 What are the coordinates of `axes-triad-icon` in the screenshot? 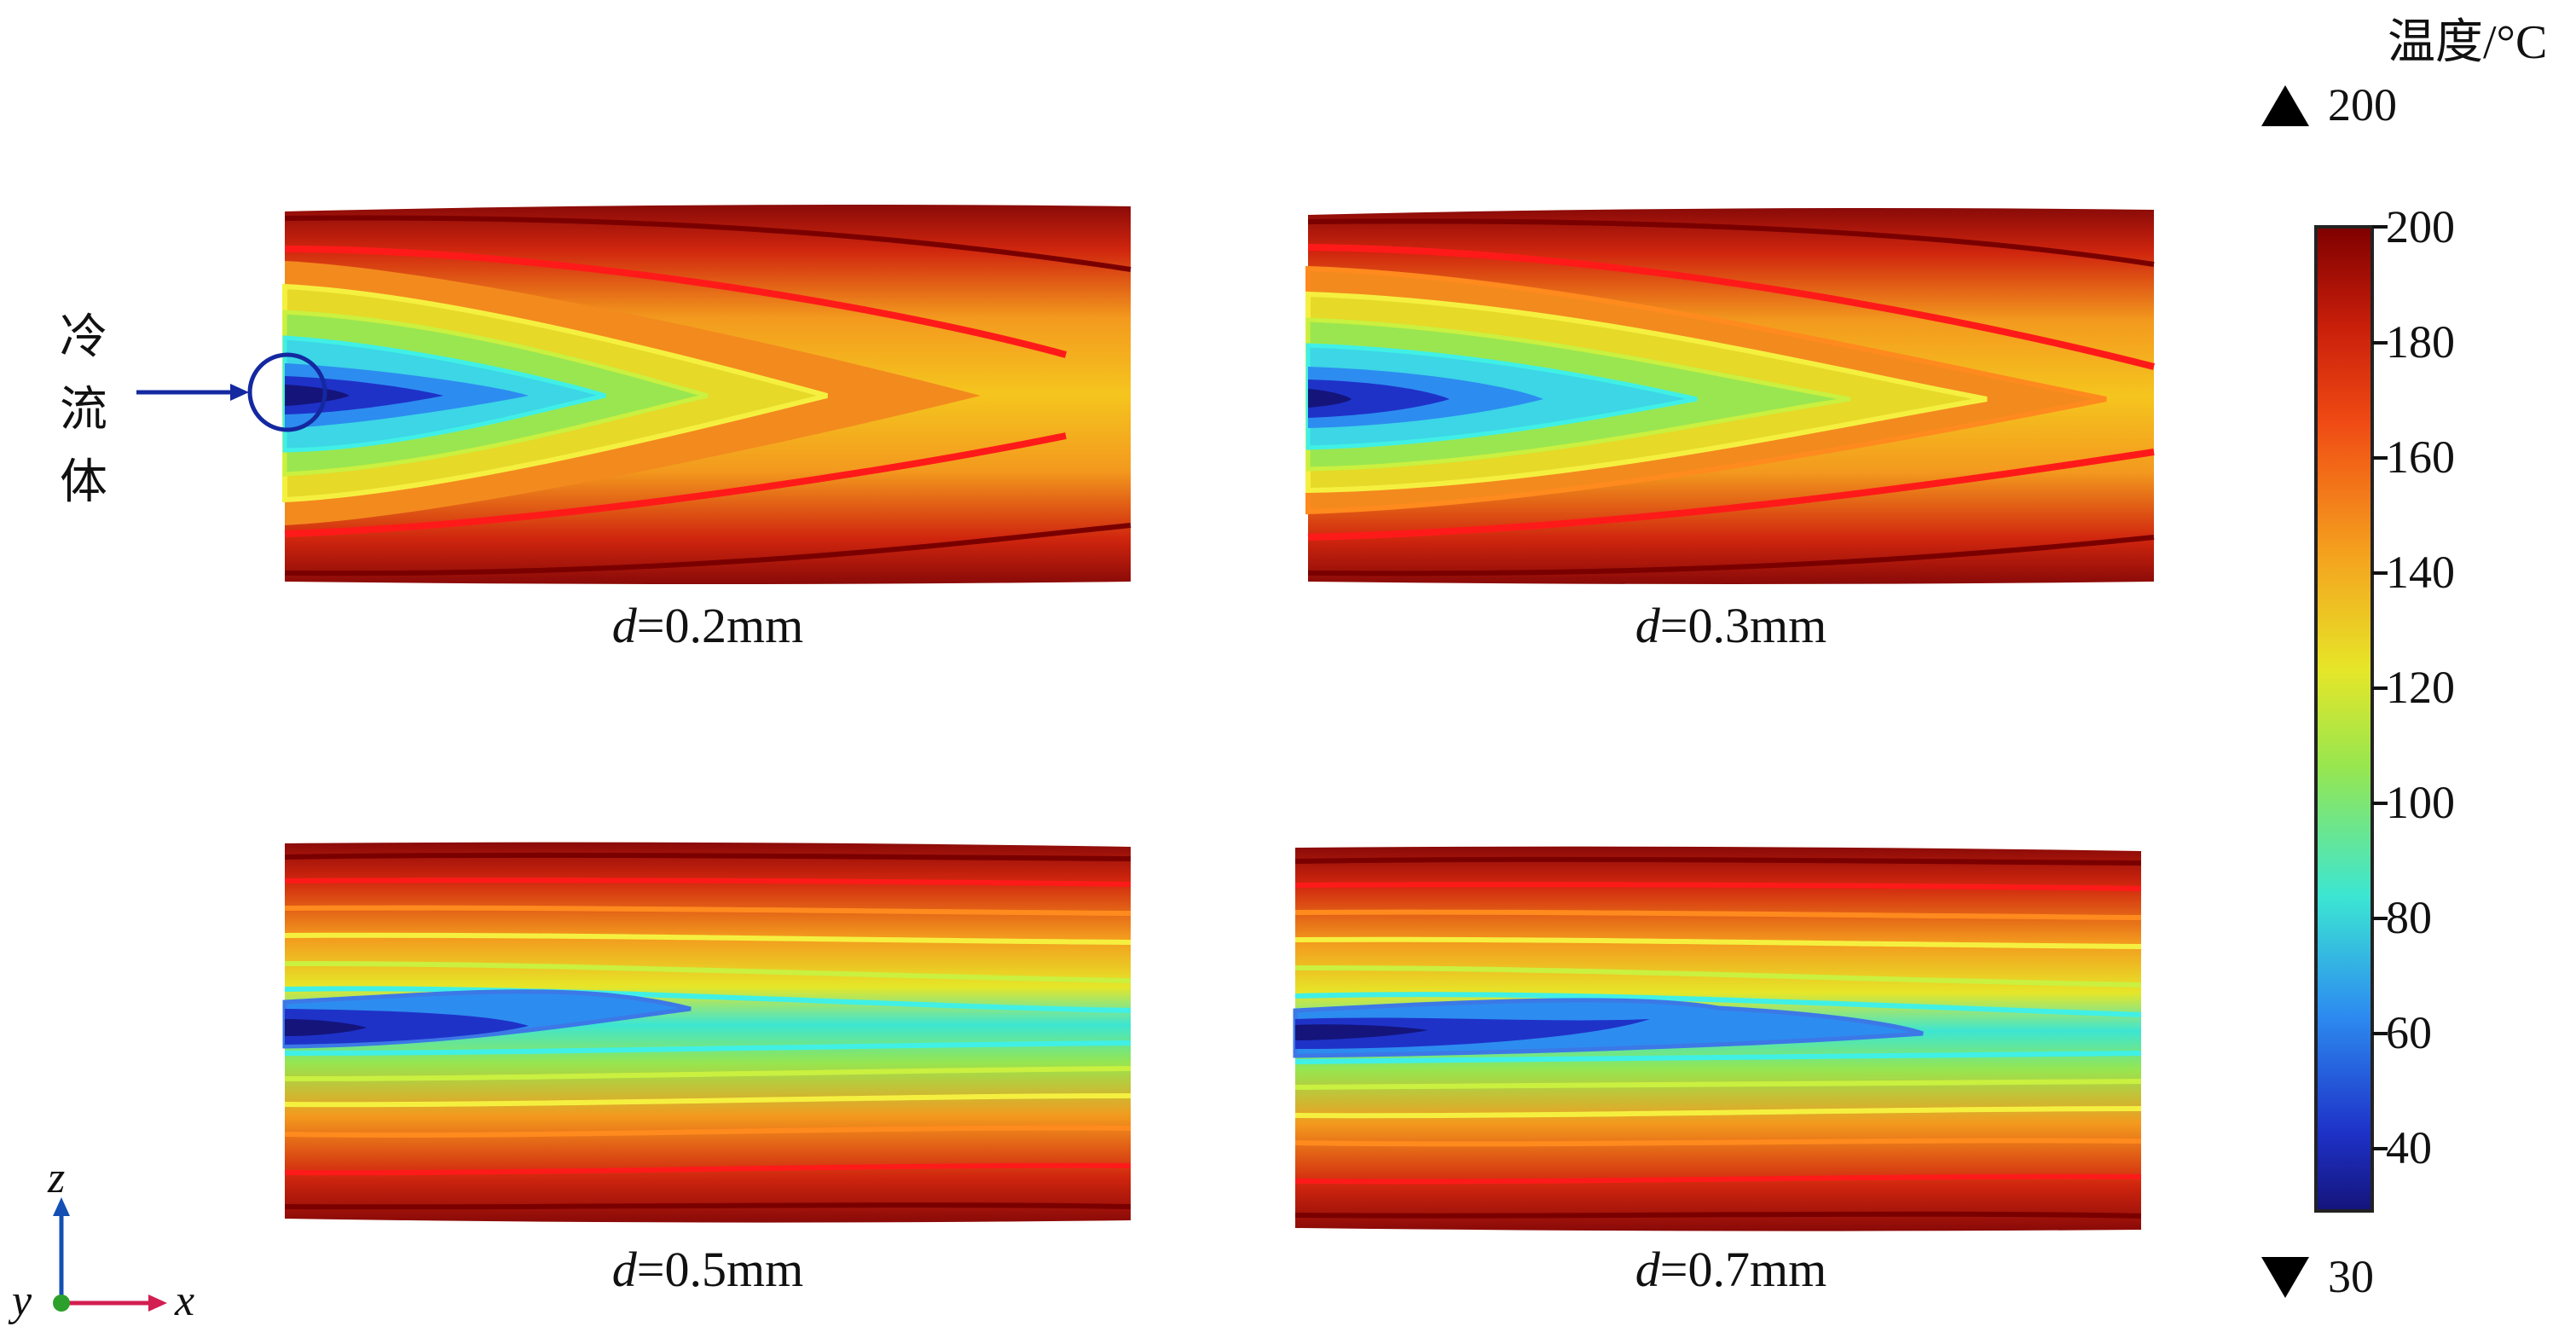 It's located at (110, 1254).